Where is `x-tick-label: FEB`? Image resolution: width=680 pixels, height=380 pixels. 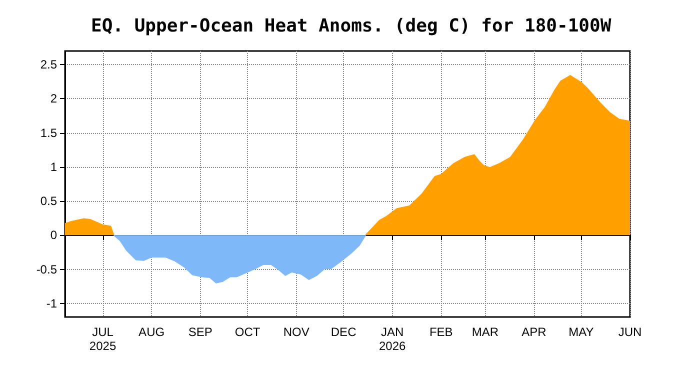 x-tick-label: FEB is located at coordinates (441, 332).